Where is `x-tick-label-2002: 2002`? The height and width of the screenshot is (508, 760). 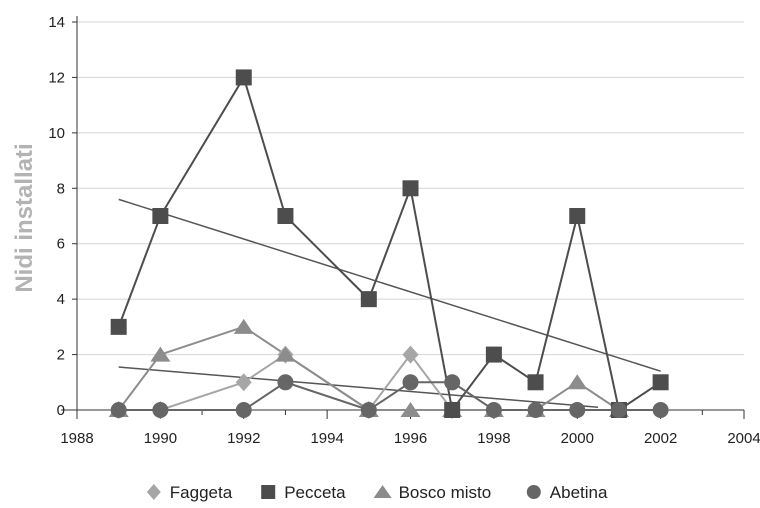
x-tick-label-2002: 2002 is located at coordinates (660, 438).